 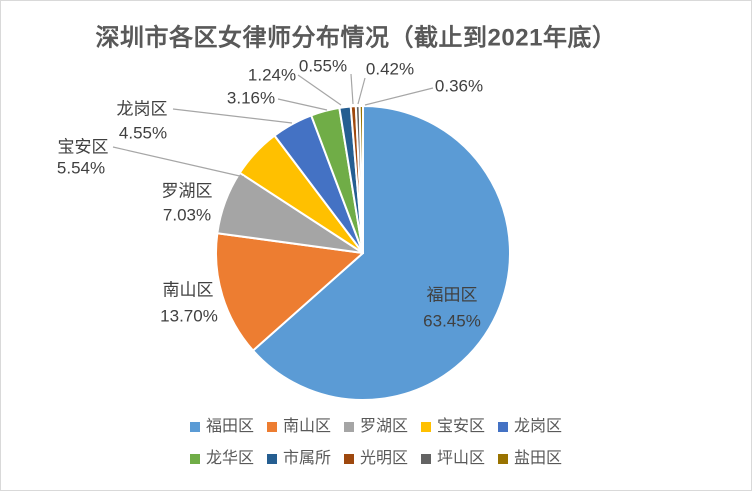 I want to click on data-label-name-longgang: 龙岗区, so click(x=142, y=109).